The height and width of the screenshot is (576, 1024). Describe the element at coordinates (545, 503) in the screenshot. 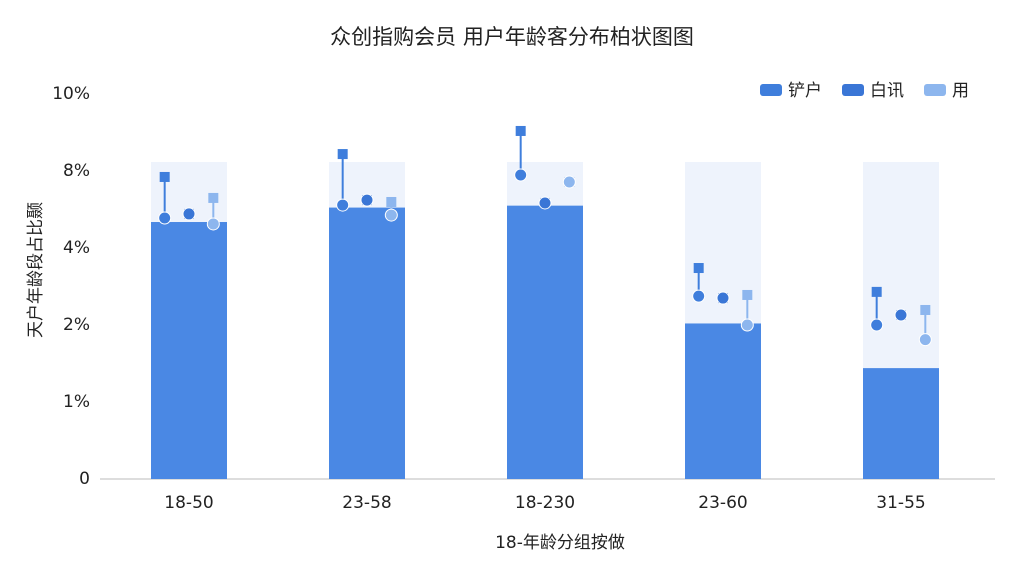

I see `x-tick-label: 18-230` at that location.